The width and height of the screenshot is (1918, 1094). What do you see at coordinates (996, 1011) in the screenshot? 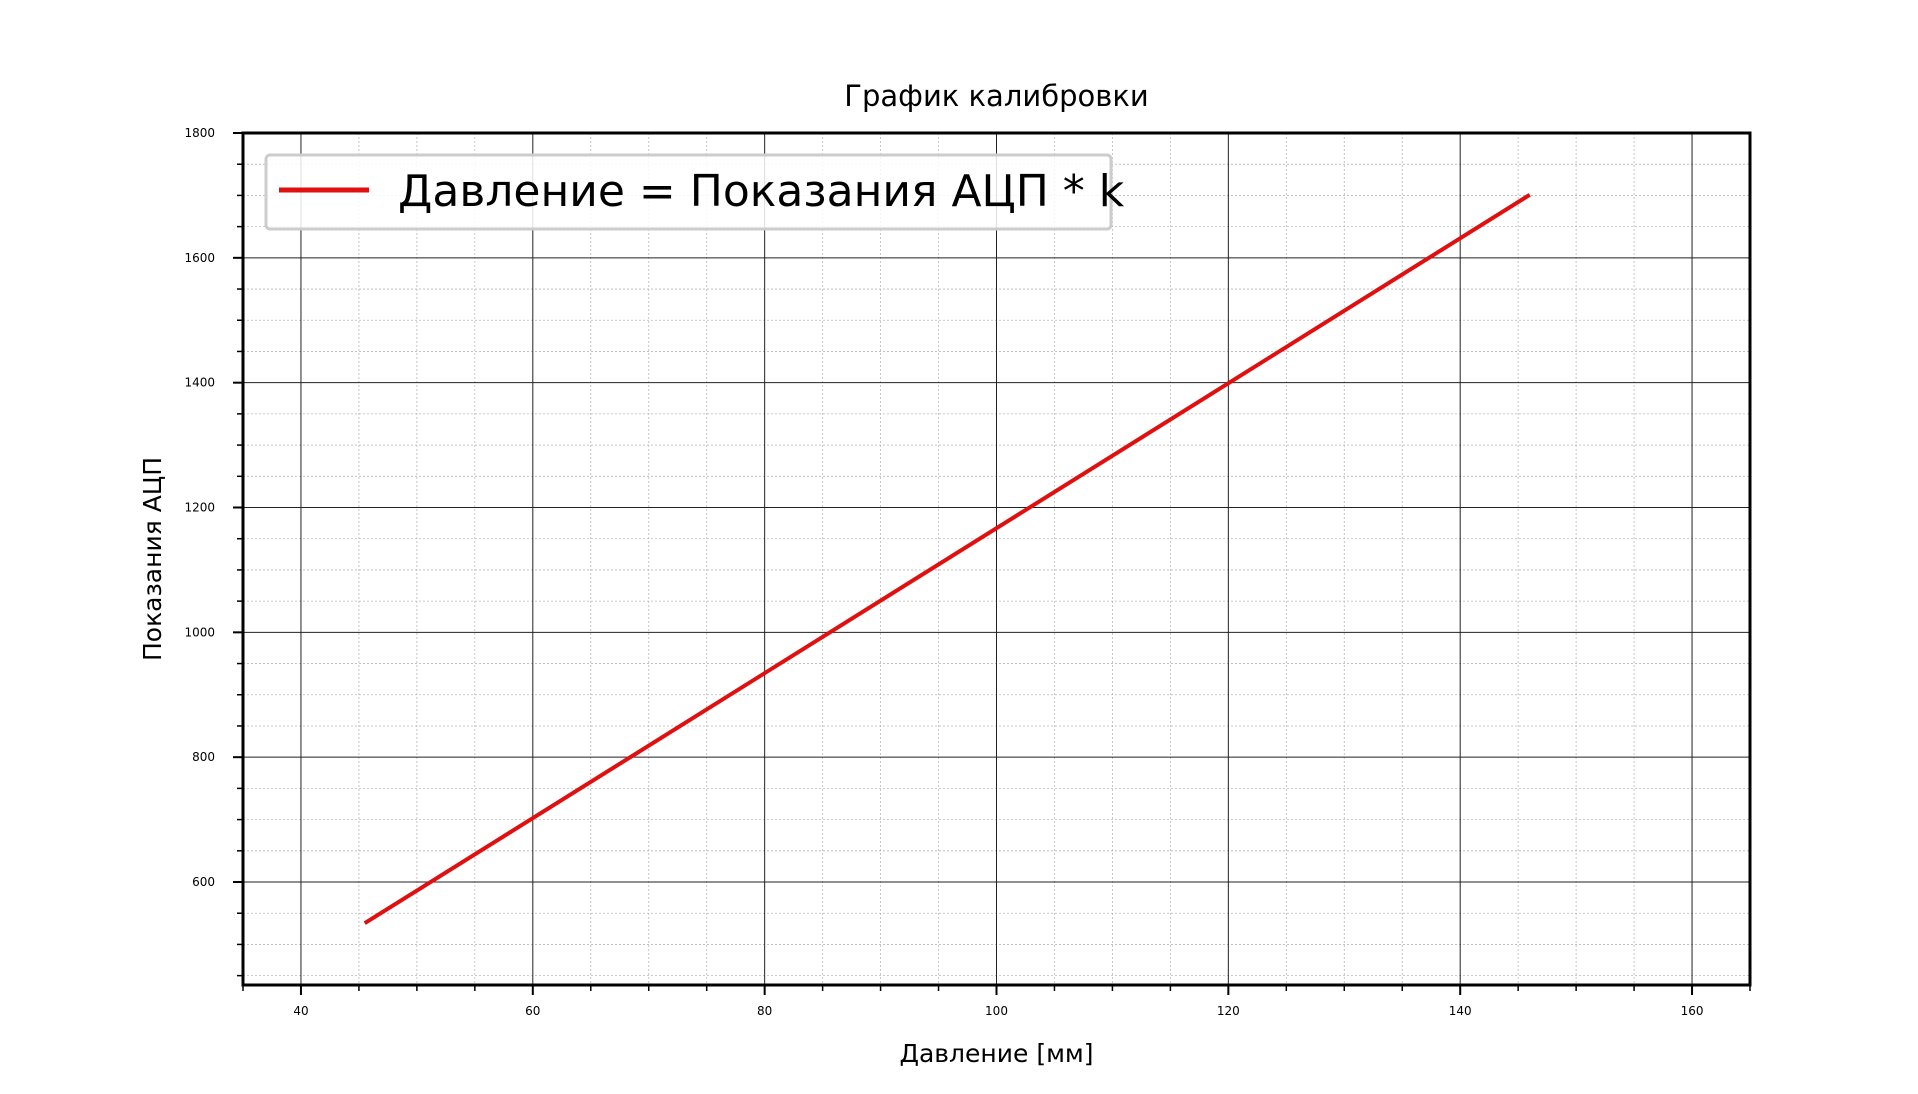
I see `x-tick-label: 100` at bounding box center [996, 1011].